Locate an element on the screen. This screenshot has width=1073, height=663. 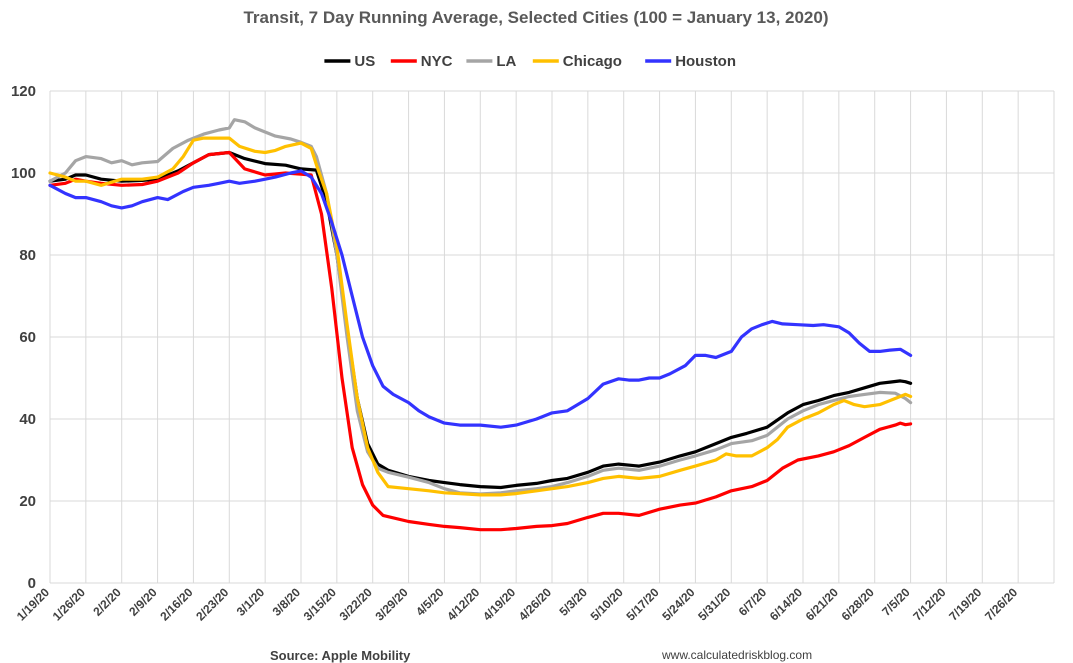
x-tick-label: 5/17/20 is located at coordinates (642, 604).